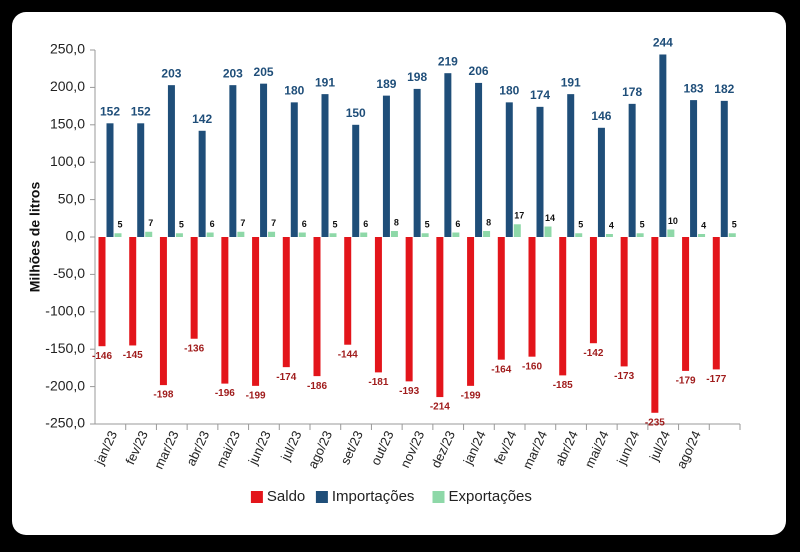  What do you see at coordinates (225, 393) in the screenshot?
I see `data-label: -196` at bounding box center [225, 393].